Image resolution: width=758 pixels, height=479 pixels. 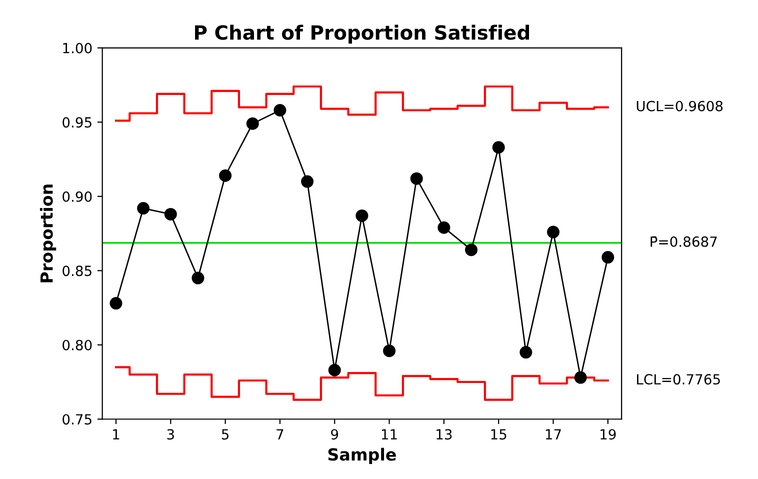 I want to click on ref-line-label: P̄=0.8687, so click(x=683, y=241).